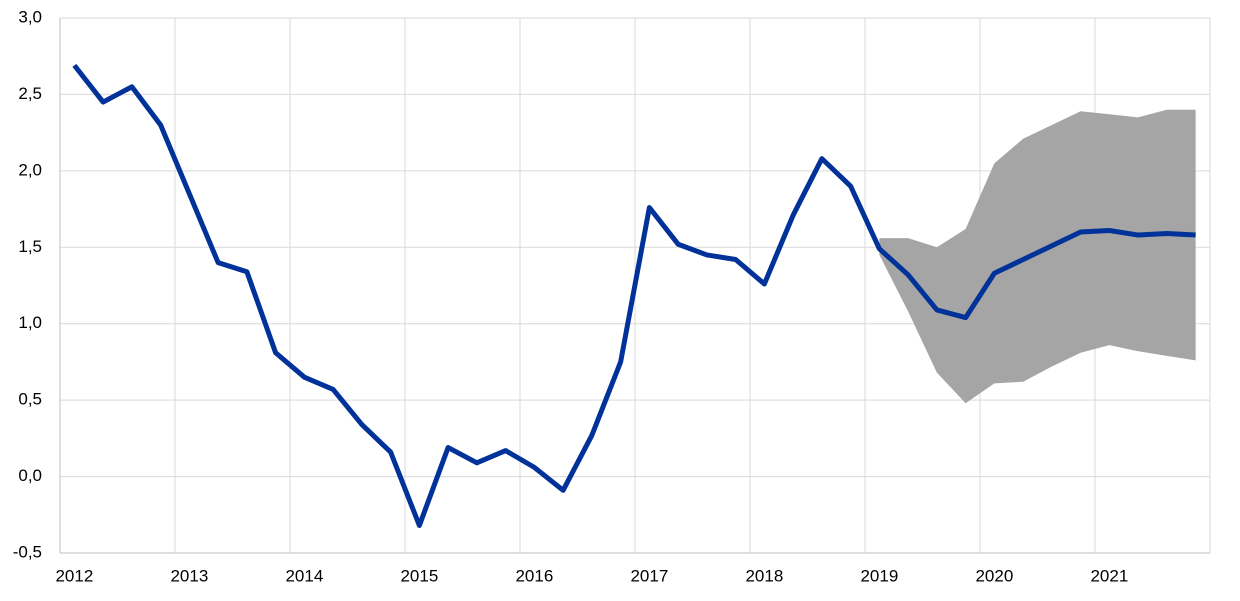 The image size is (1240, 601). Describe the element at coordinates (879, 575) in the screenshot. I see `x-tick-label: 2019` at that location.